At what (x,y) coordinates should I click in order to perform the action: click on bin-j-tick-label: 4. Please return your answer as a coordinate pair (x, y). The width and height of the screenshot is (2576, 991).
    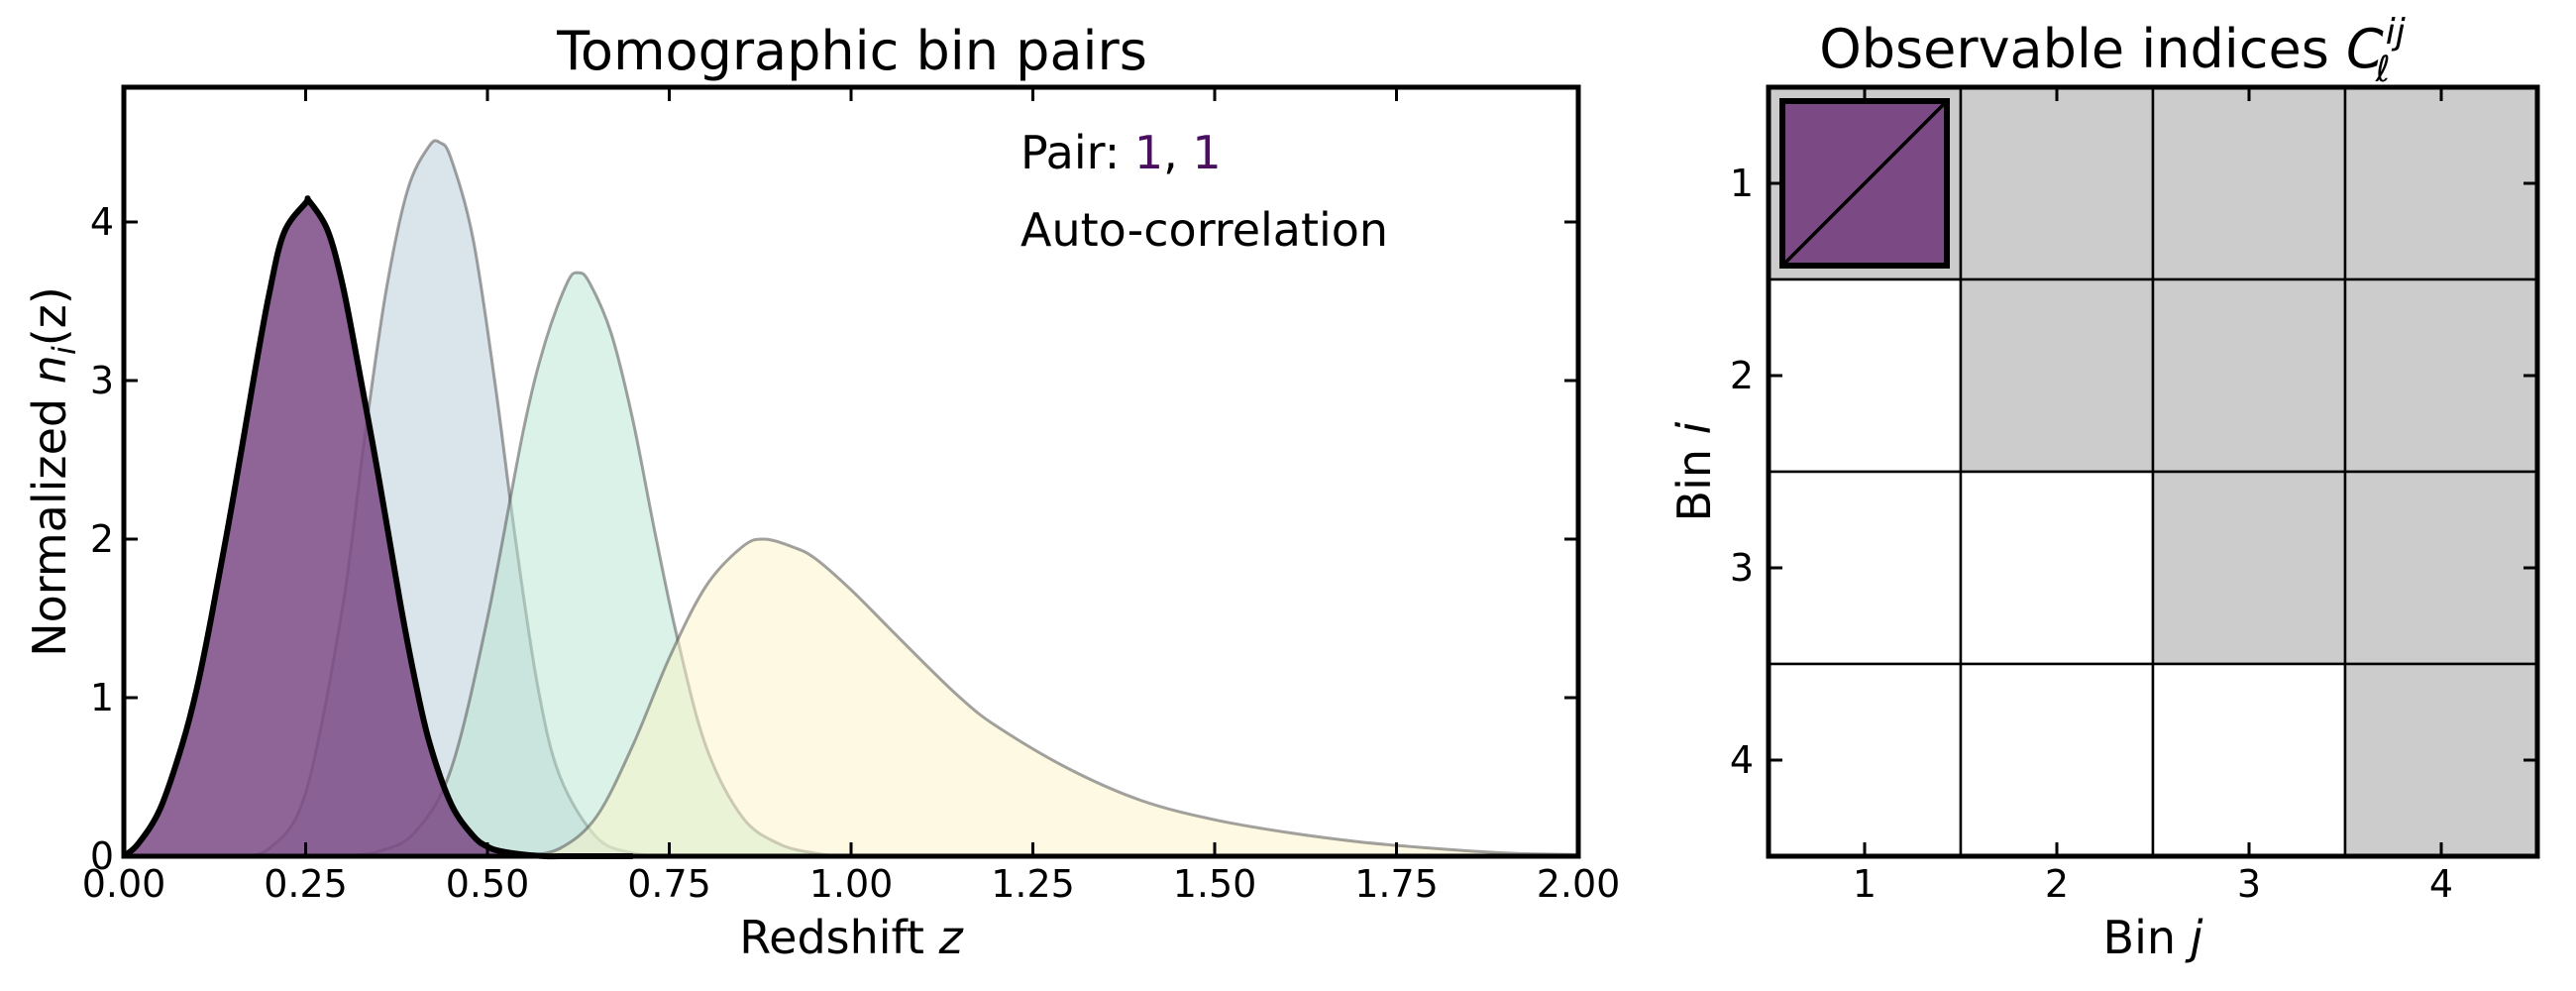
    Looking at the image, I should click on (2441, 884).